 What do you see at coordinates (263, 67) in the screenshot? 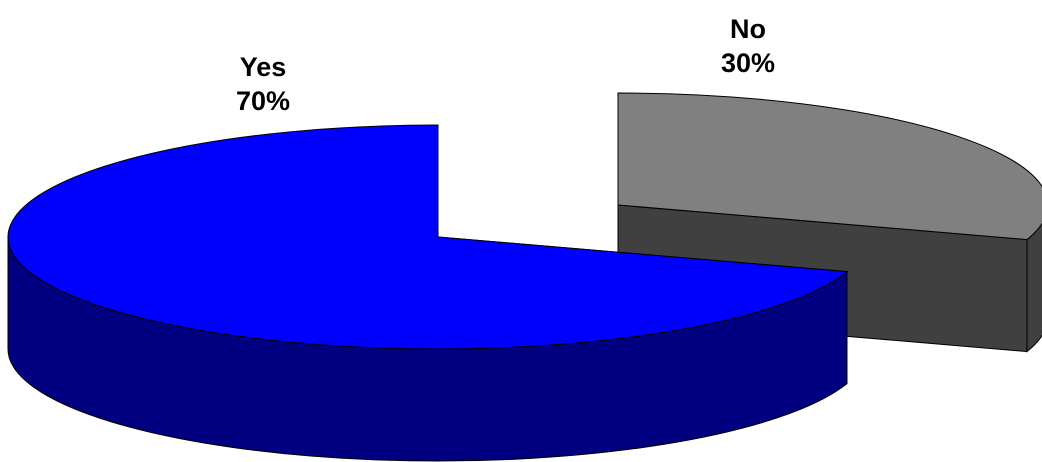
I see `slice-label-yes: Yes` at bounding box center [263, 67].